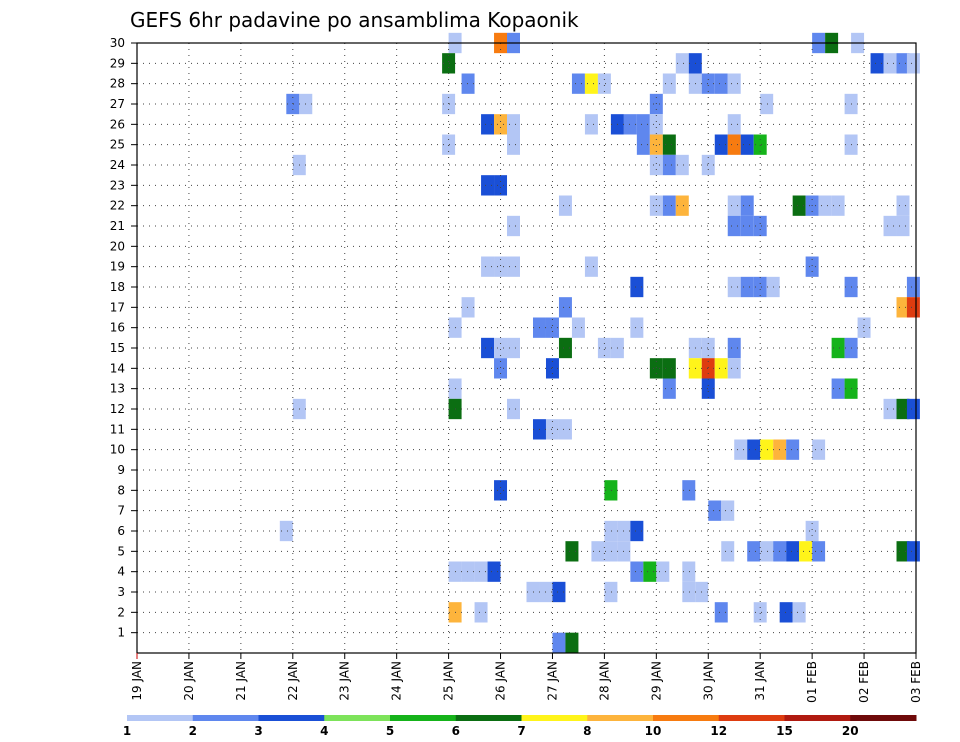  Describe the element at coordinates (121, 633) in the screenshot. I see `y-tick-label: 1` at that location.